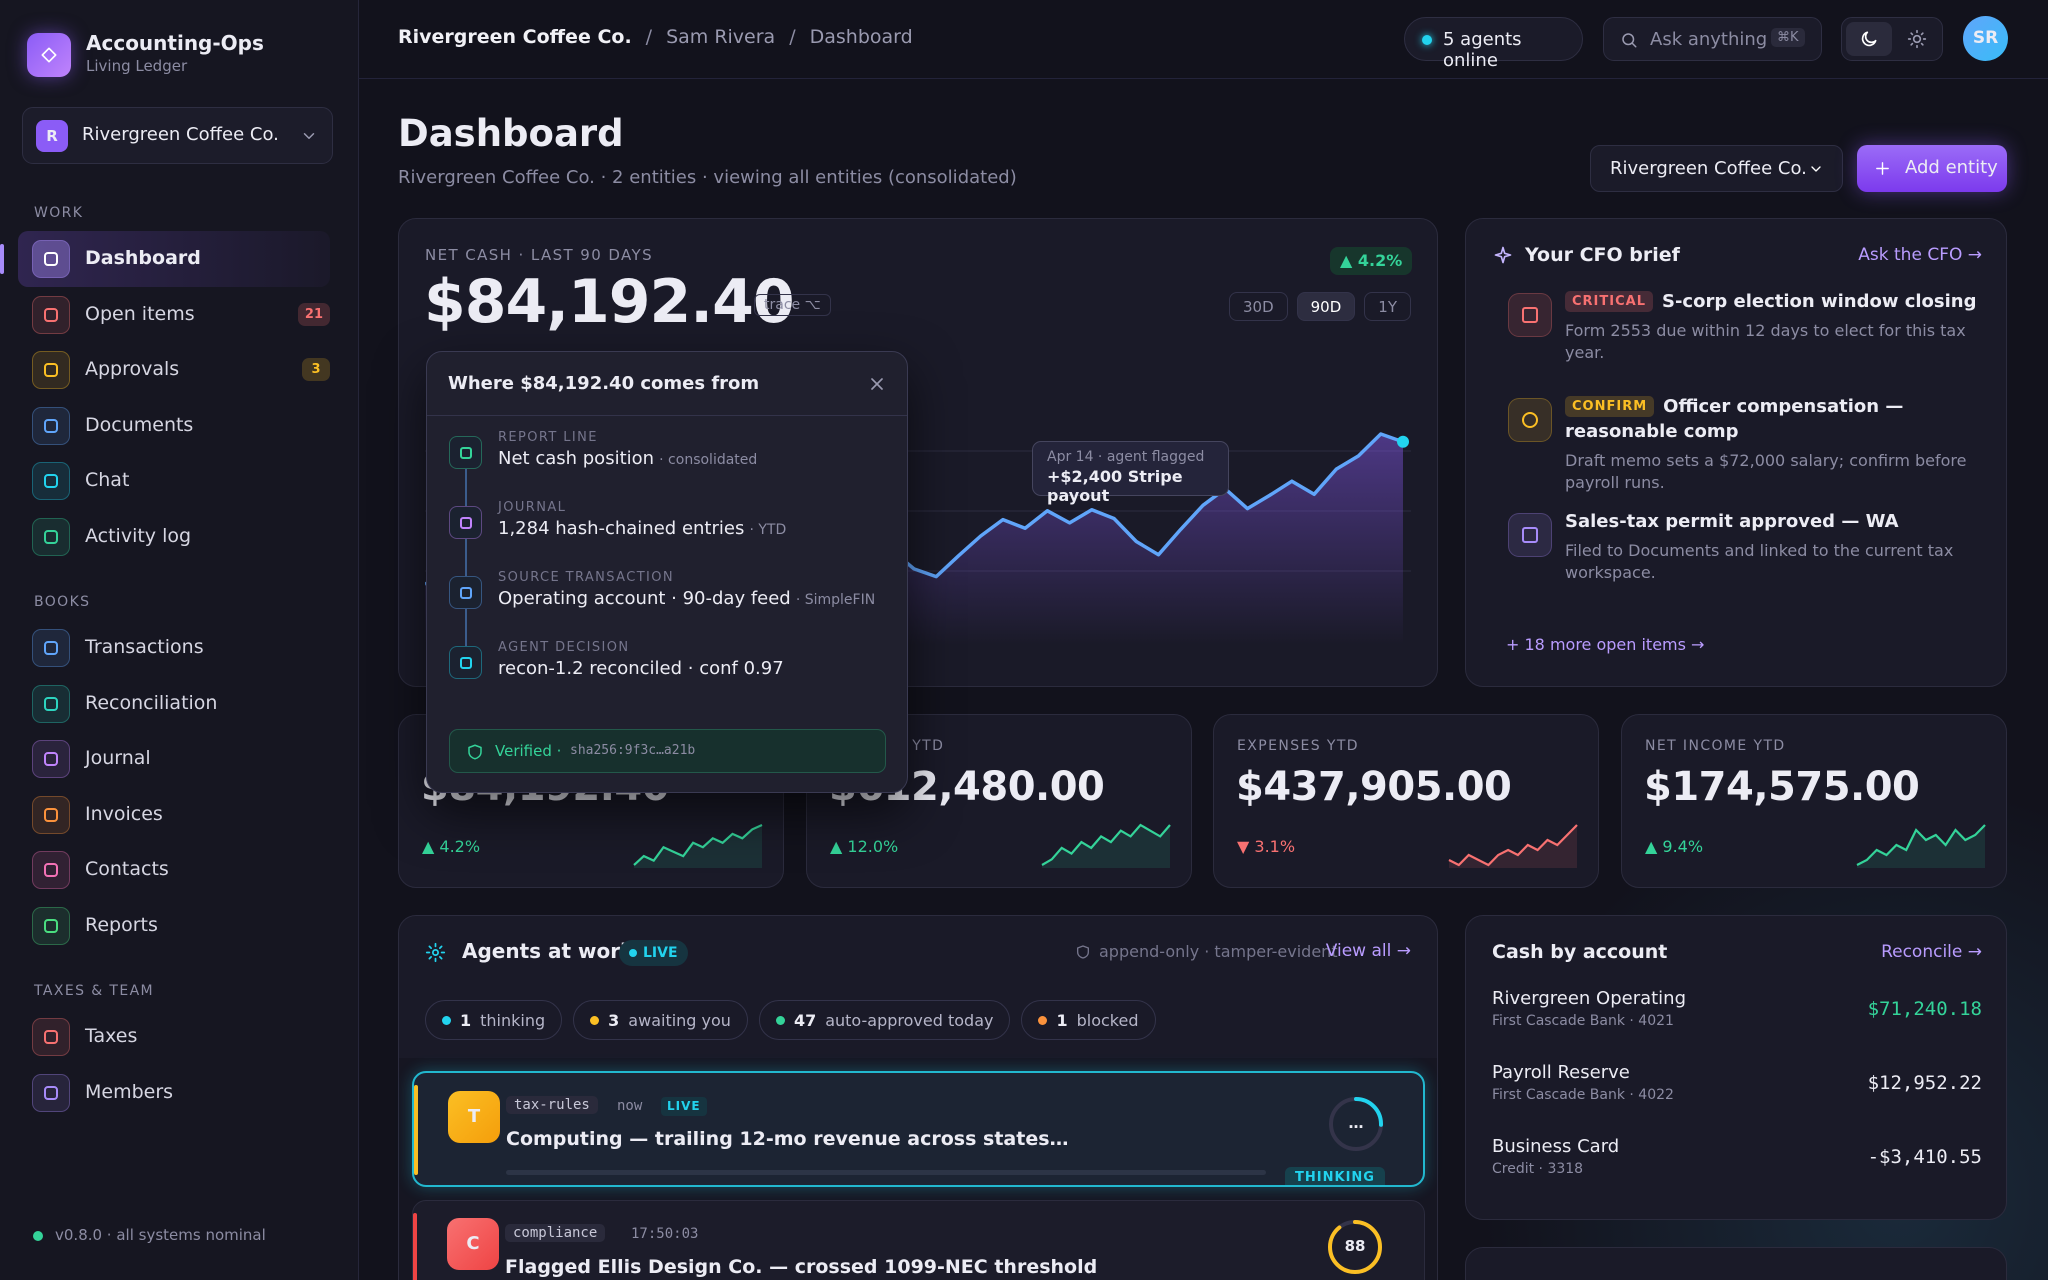  I want to click on nav-item: Invoices, so click(174, 815).